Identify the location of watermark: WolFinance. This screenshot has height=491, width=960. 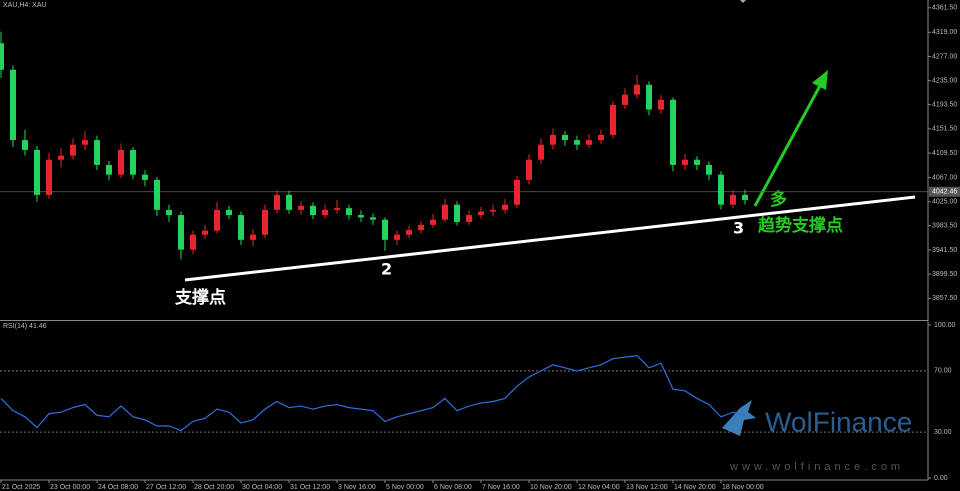
(838, 421).